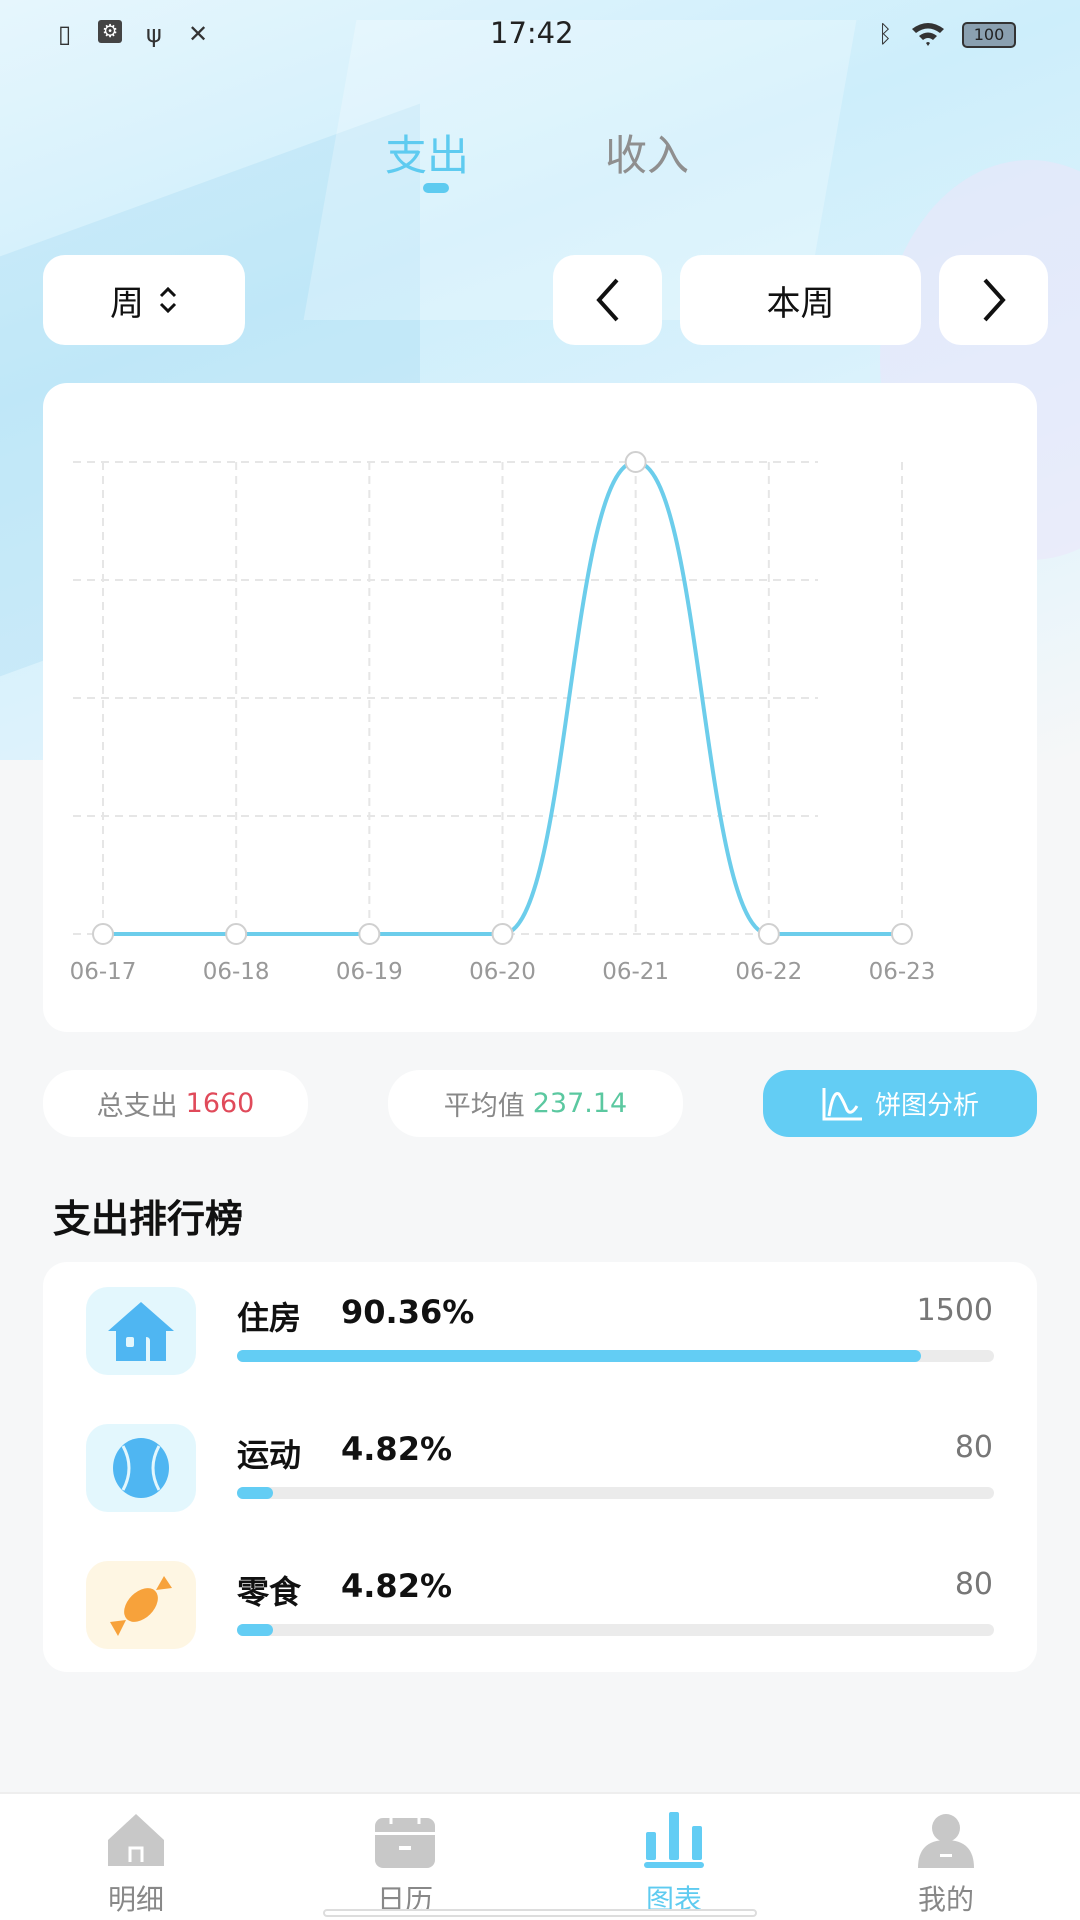 The image size is (1080, 1920). Describe the element at coordinates (236, 972) in the screenshot. I see `x-tick-label: 06-18` at that location.